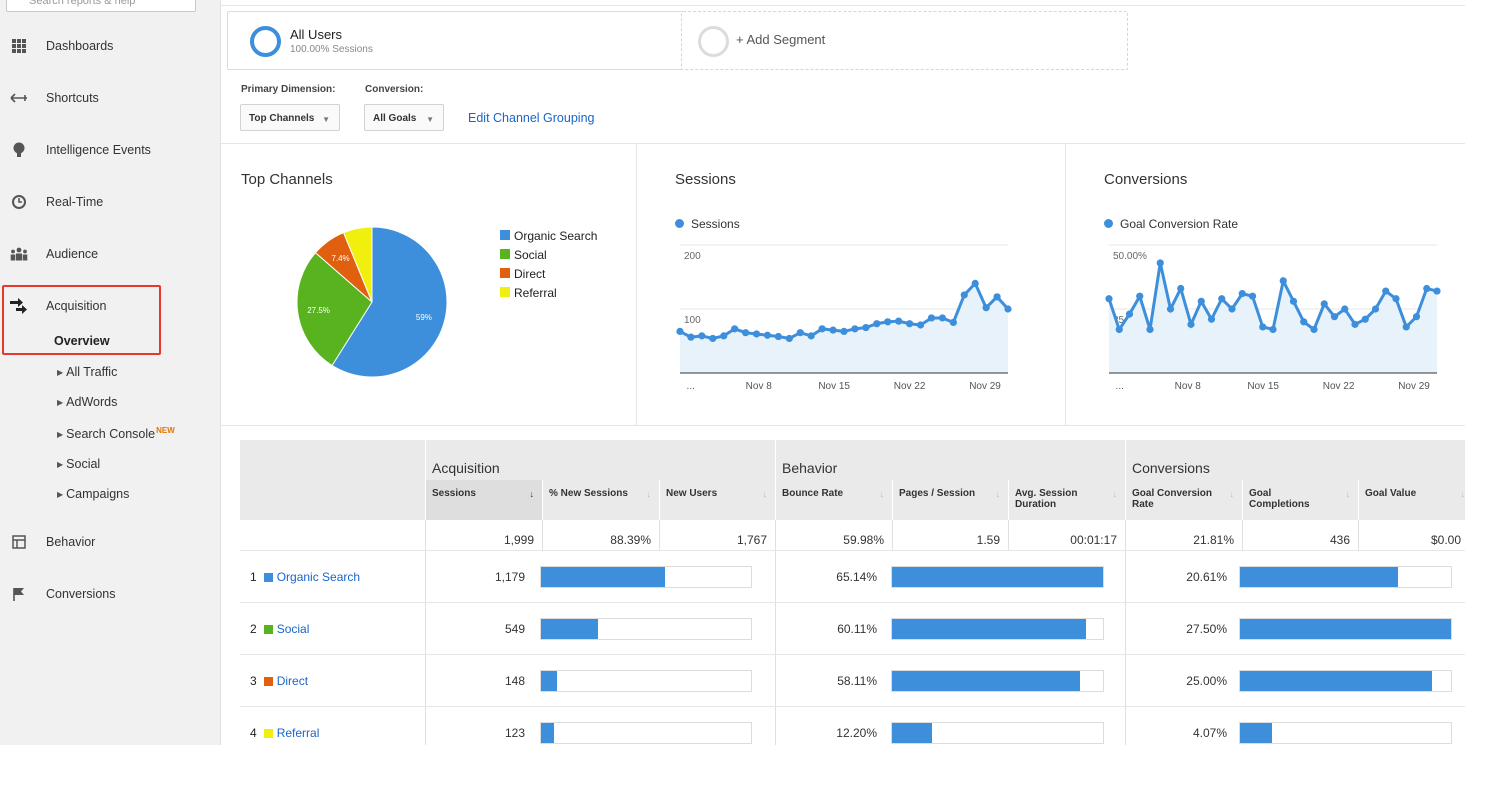 The height and width of the screenshot is (790, 1488). I want to click on sidebar-item-audience: Audience, so click(110, 254).